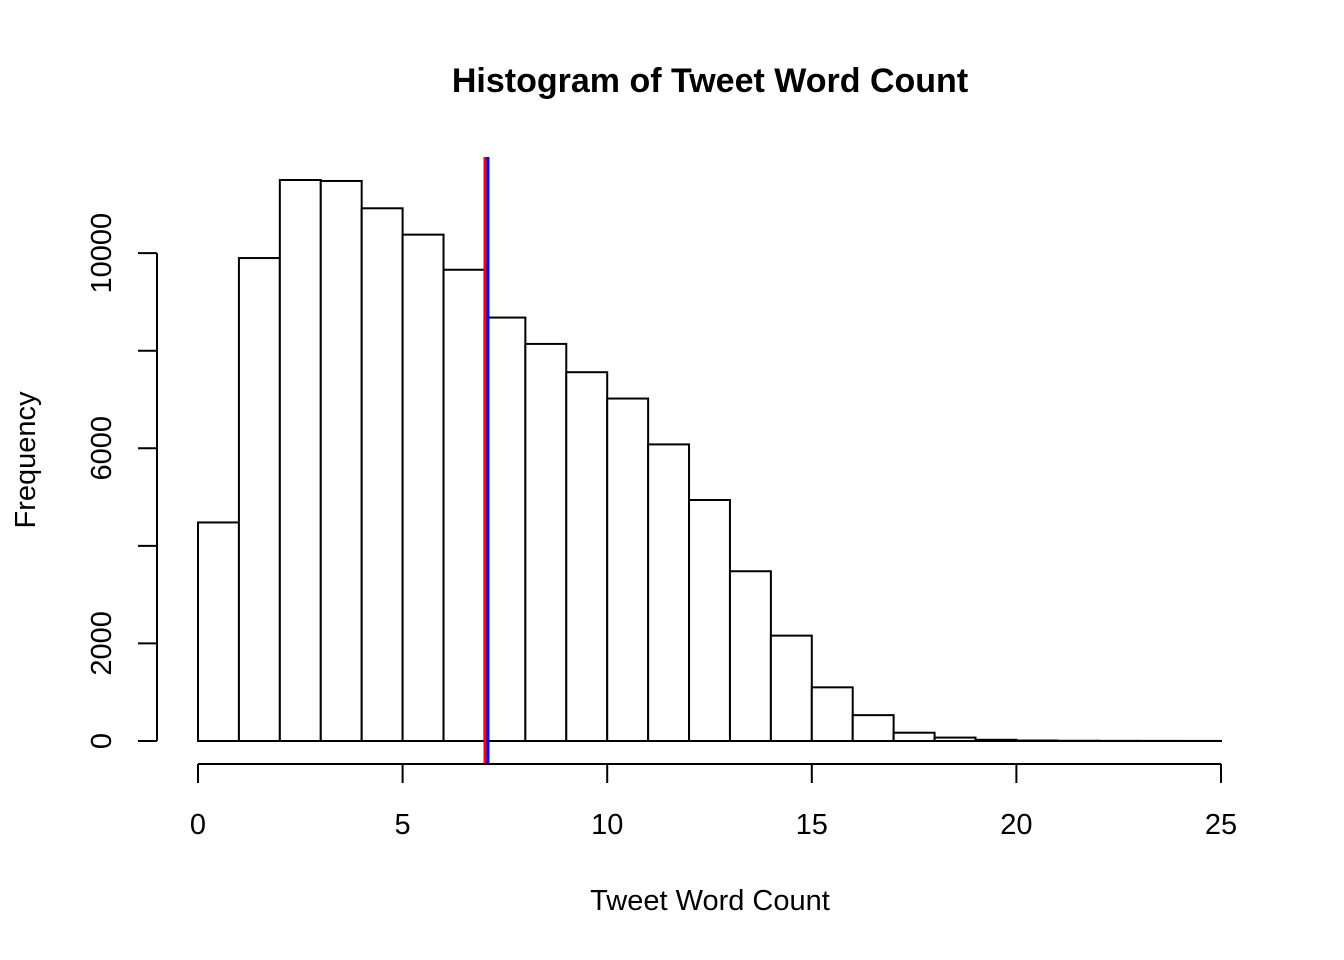  What do you see at coordinates (812, 825) in the screenshot?
I see `x-tick-label: 15` at bounding box center [812, 825].